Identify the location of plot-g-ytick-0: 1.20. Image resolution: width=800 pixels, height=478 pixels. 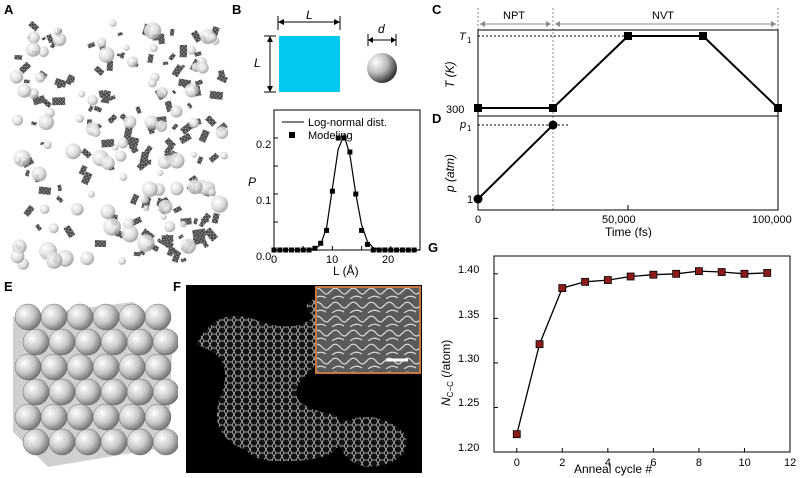
(468, 448).